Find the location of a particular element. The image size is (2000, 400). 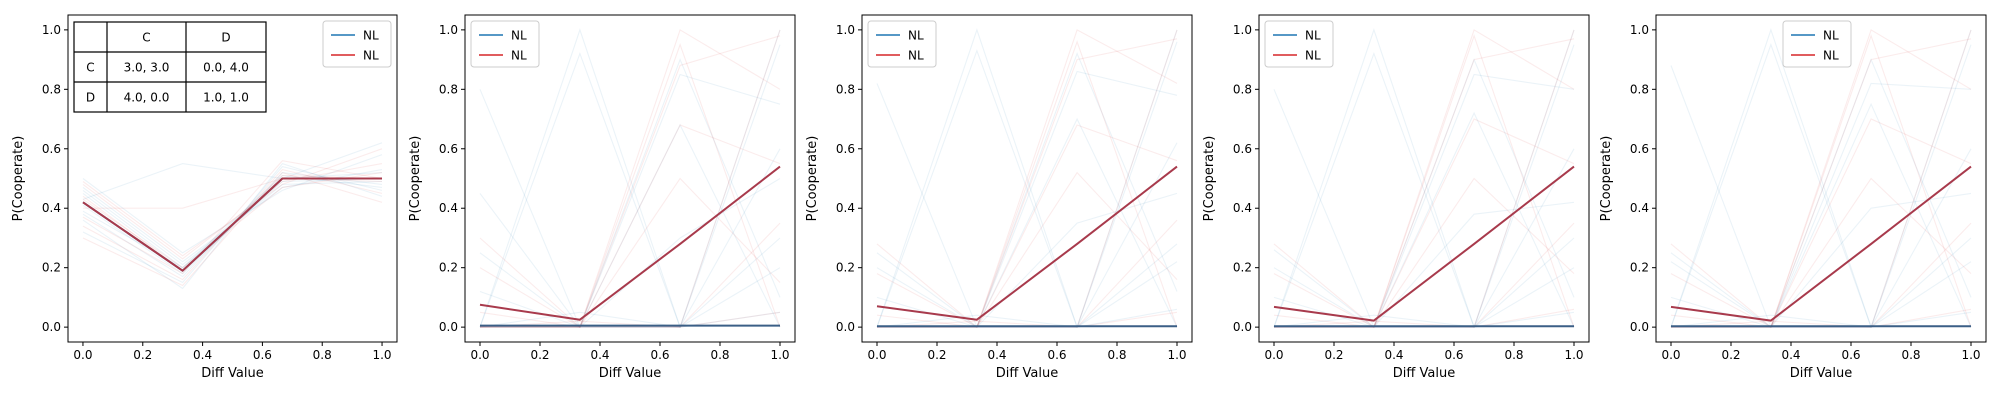

payoff-table-cell: 4.0, 0.0 is located at coordinates (147, 98).